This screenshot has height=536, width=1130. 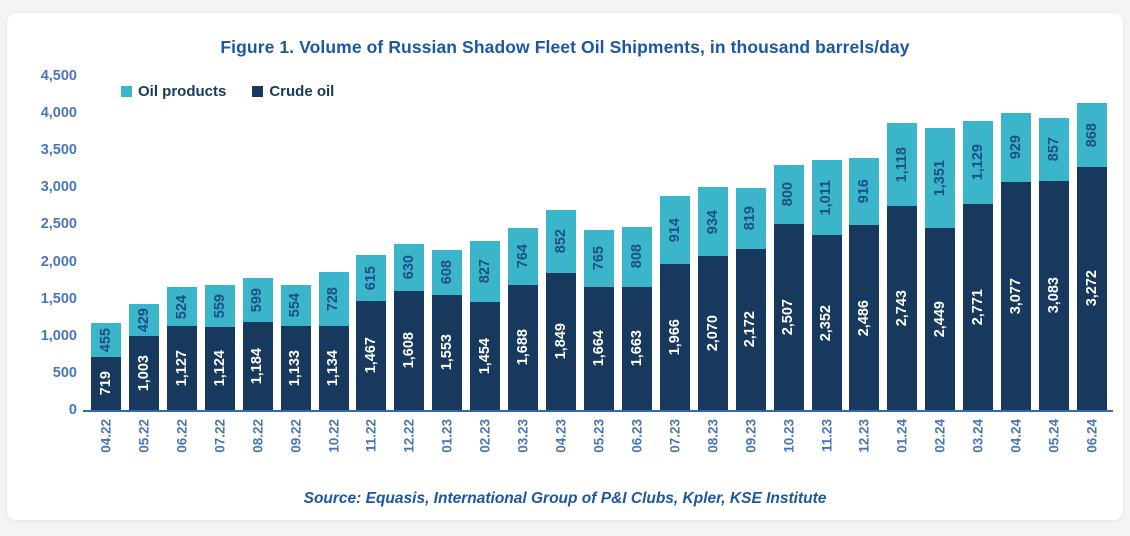 I want to click on x-axis-label: 05.22, so click(x=144, y=436).